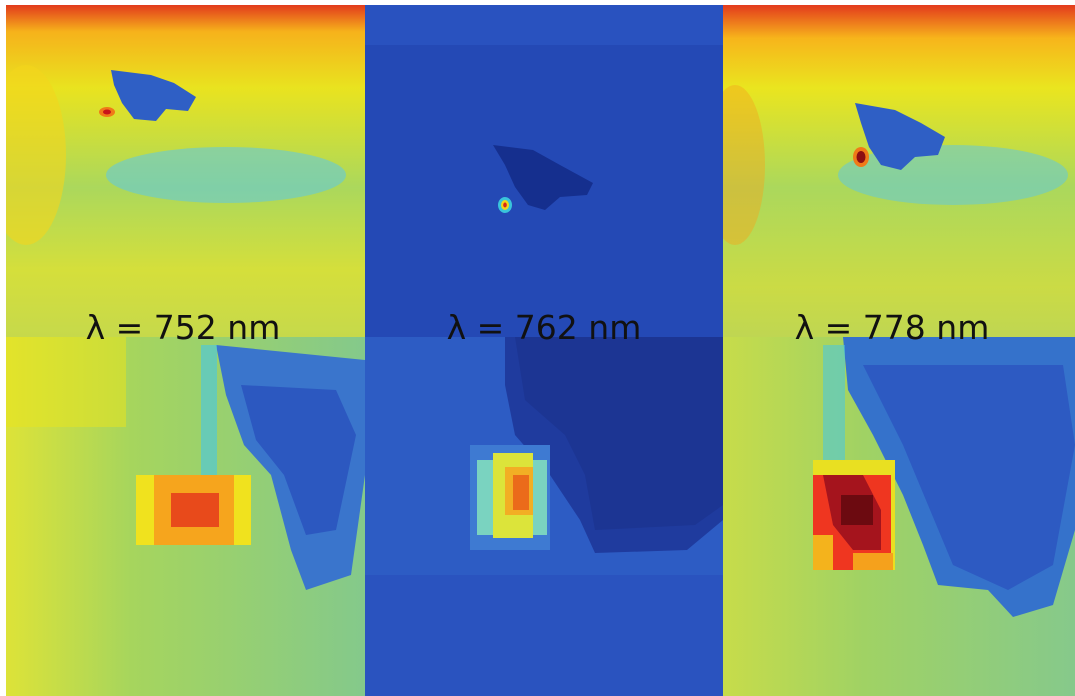  What do you see at coordinates (183, 327) in the screenshot?
I see `wavelength-label: λ = 752 nm` at bounding box center [183, 327].